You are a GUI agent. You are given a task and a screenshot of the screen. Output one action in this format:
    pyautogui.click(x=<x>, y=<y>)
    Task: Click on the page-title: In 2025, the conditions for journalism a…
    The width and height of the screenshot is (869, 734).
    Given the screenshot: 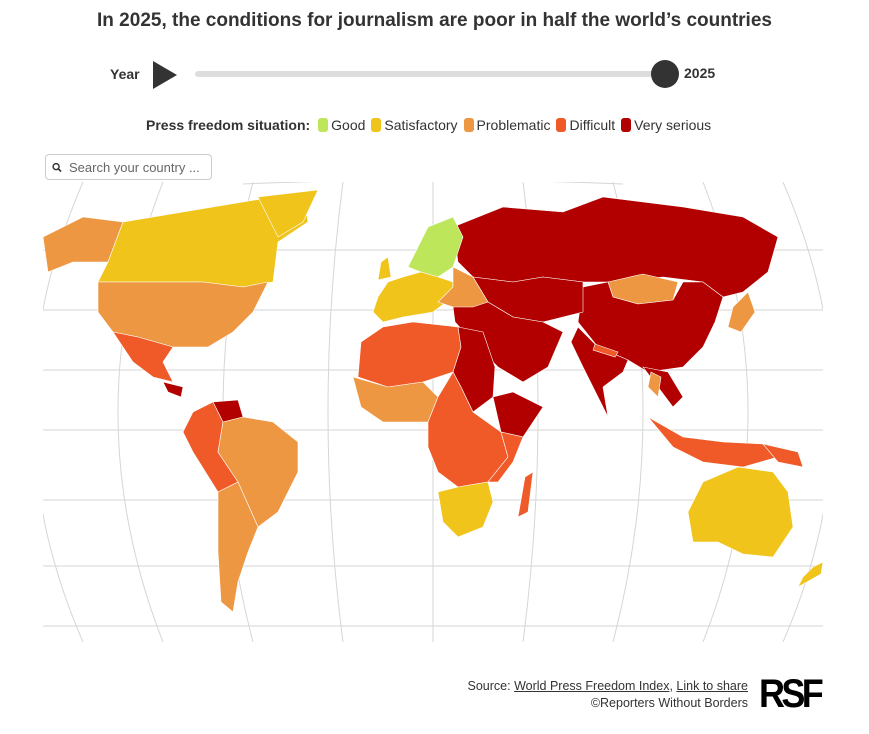 What is the action you would take?
    pyautogui.click(x=434, y=20)
    